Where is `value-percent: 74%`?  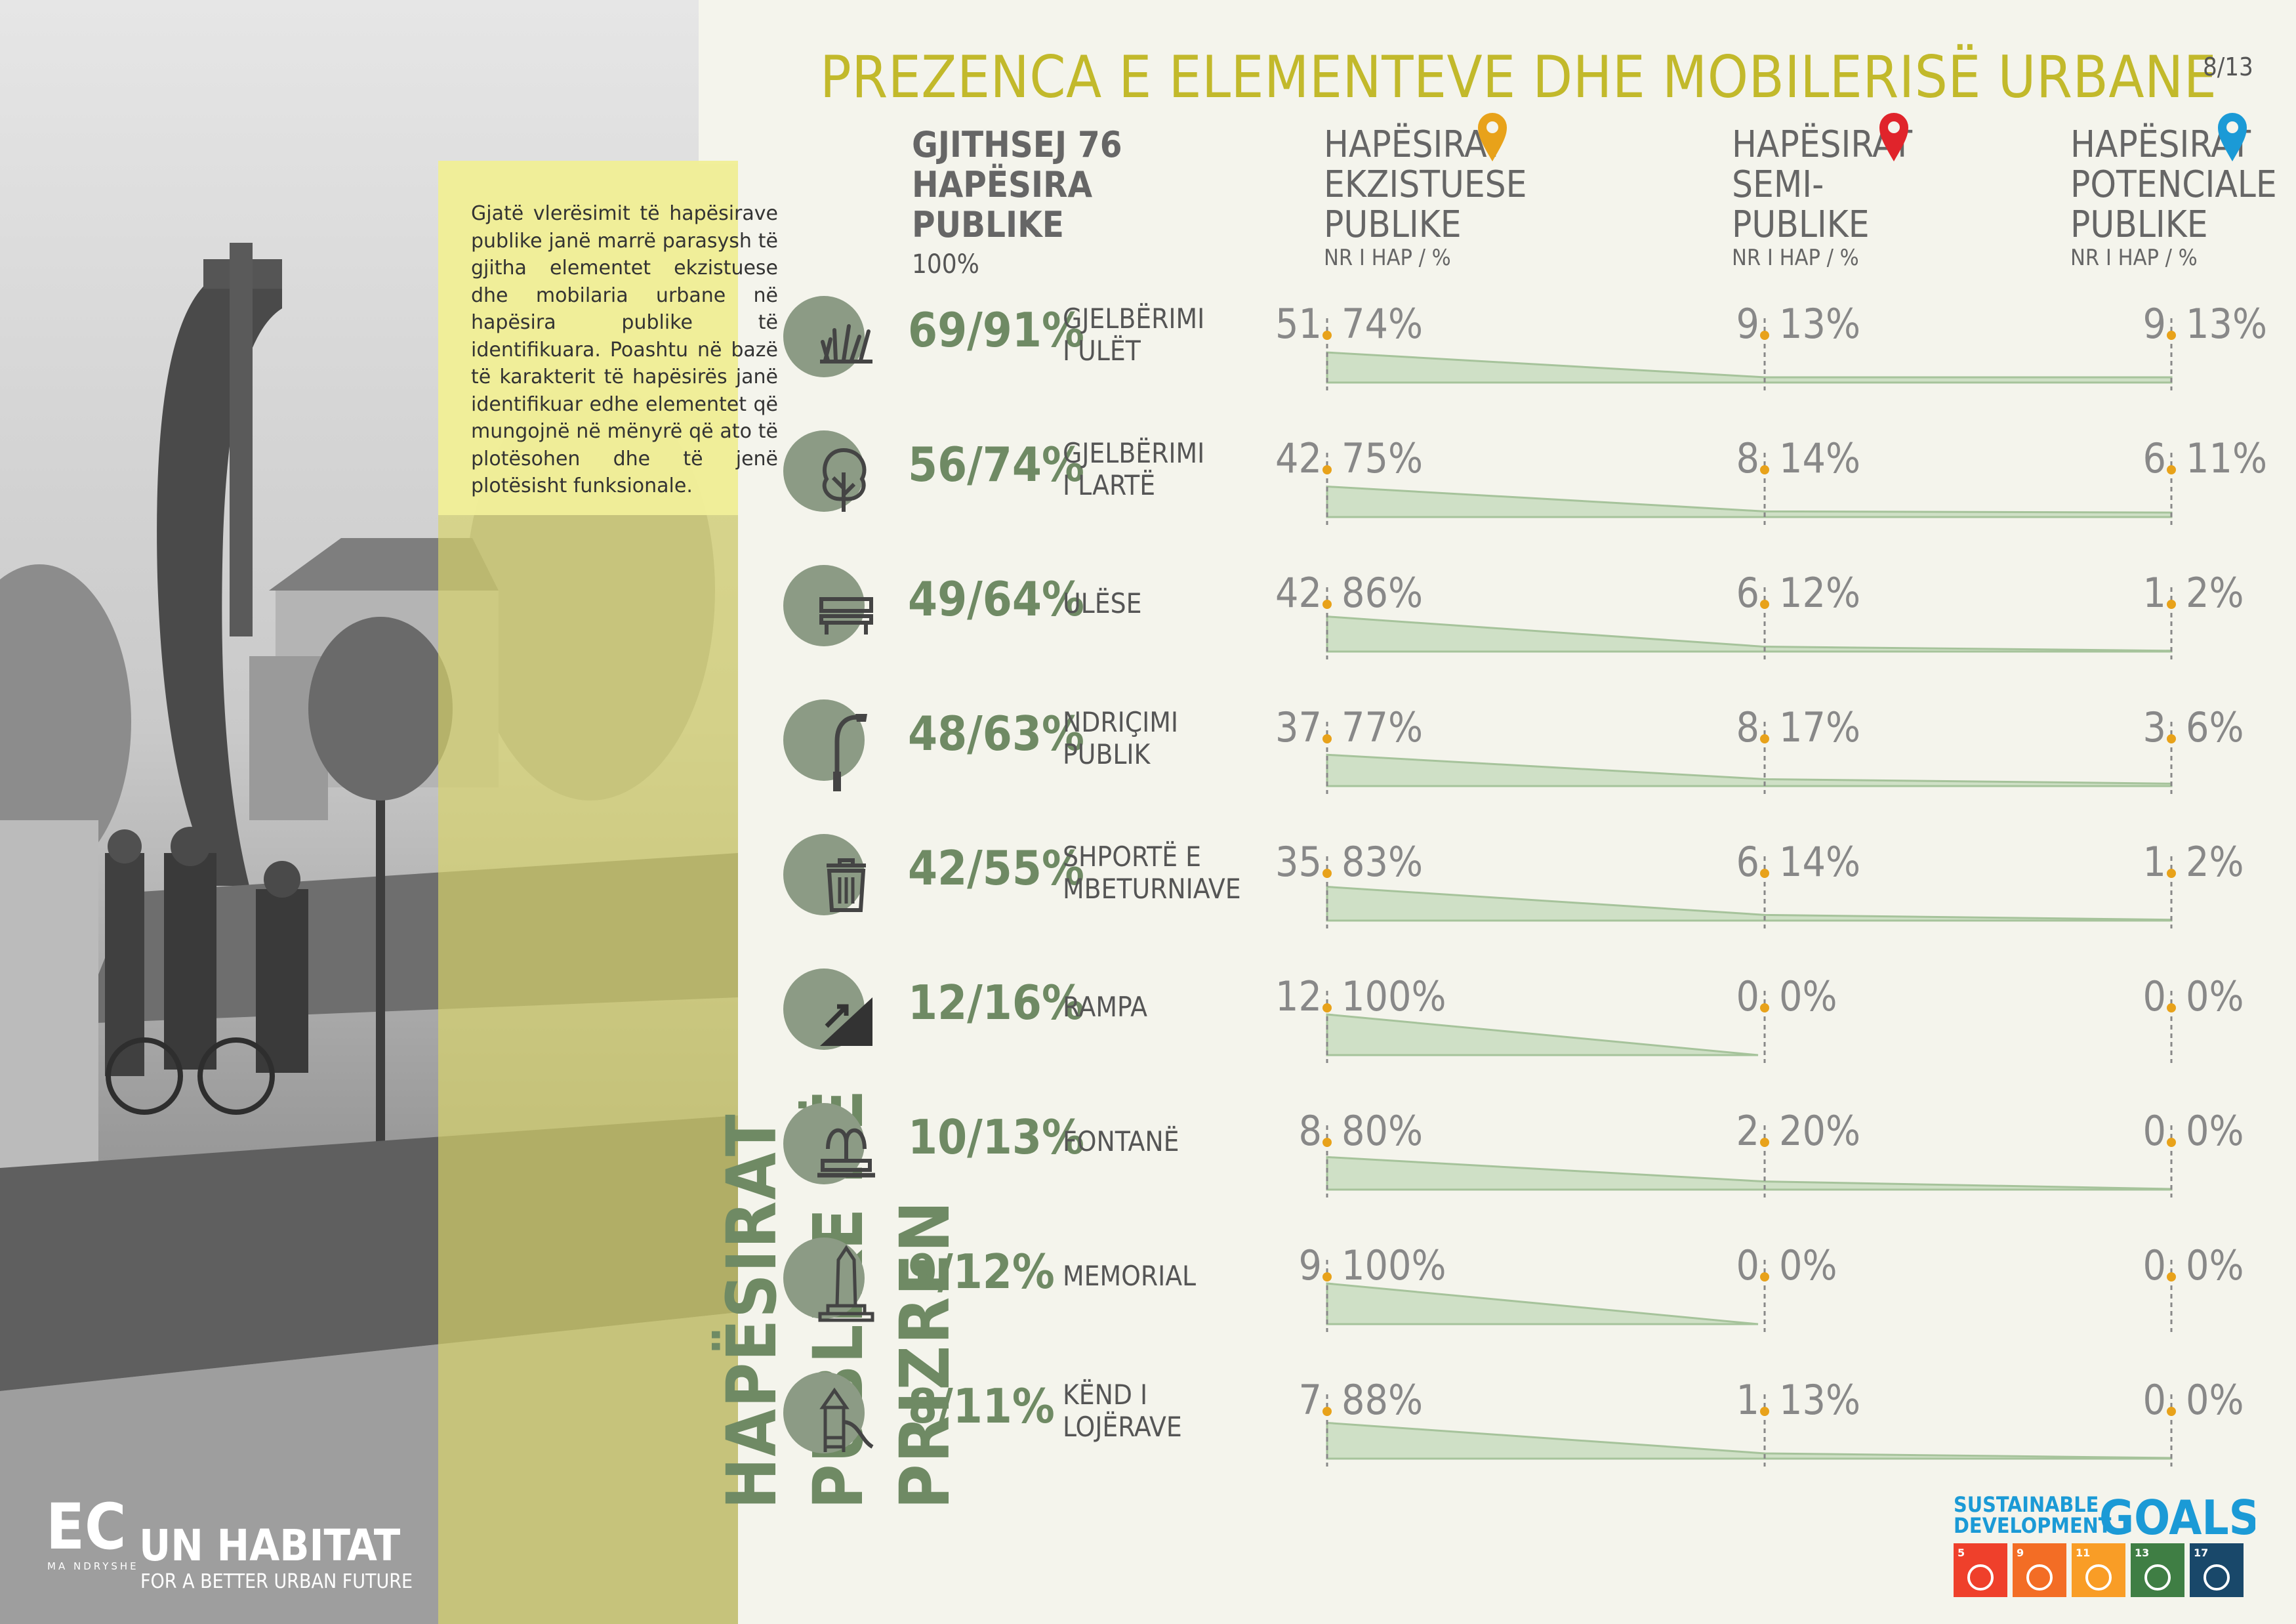 value-percent: 74% is located at coordinates (1383, 324).